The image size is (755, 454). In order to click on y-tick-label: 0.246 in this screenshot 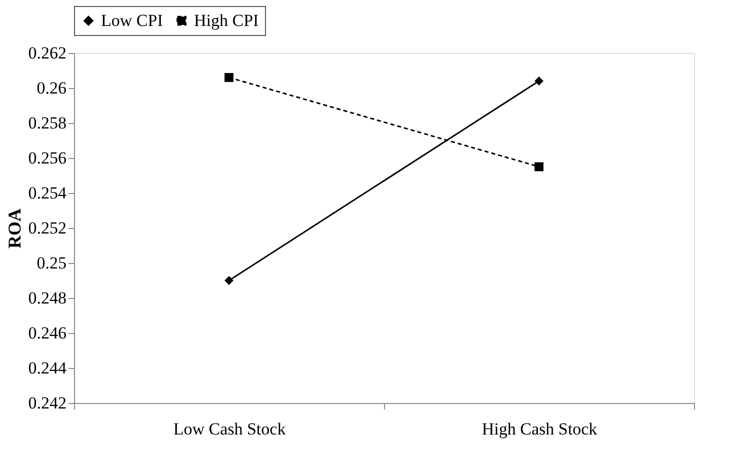, I will do `click(47, 333)`.